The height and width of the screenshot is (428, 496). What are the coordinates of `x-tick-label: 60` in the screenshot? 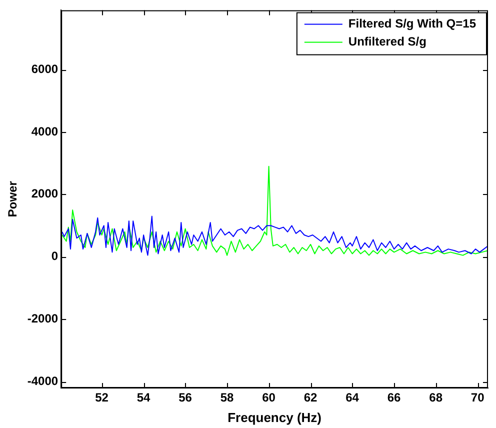 It's located at (269, 397).